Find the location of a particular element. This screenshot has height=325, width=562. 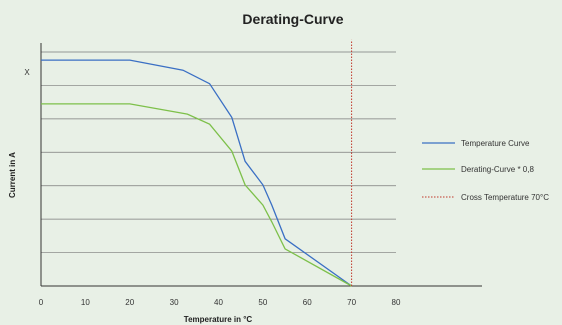

y-tick-label: X is located at coordinates (27, 72).